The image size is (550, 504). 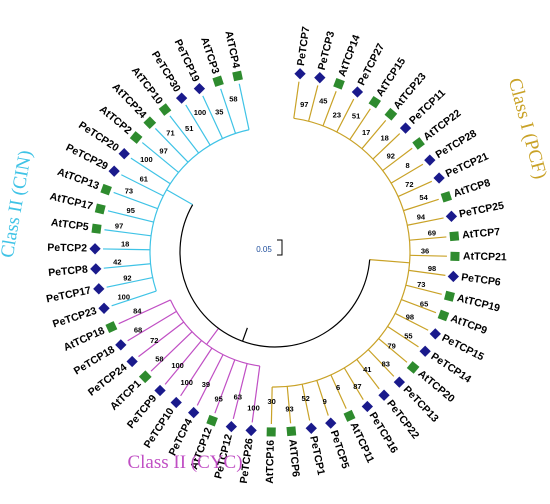 I want to click on class-label: Class II (CYC), so click(x=184, y=462).